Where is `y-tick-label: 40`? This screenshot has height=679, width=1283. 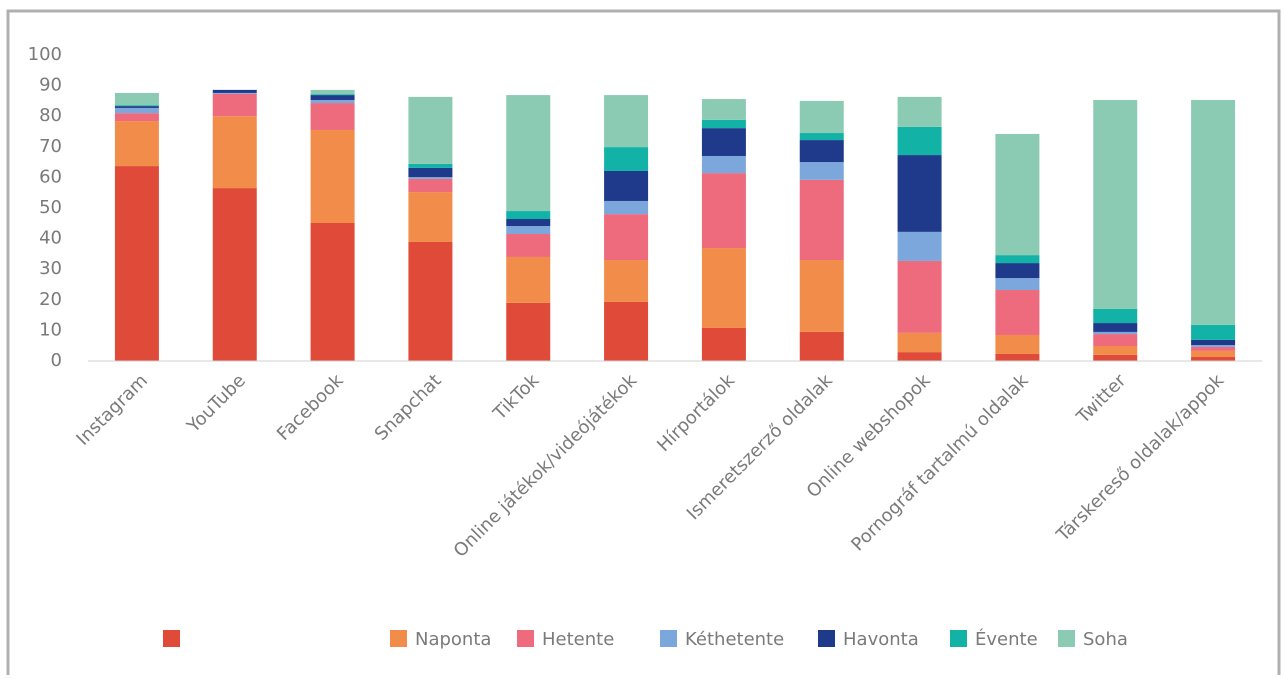
y-tick-label: 40 is located at coordinates (50, 238).